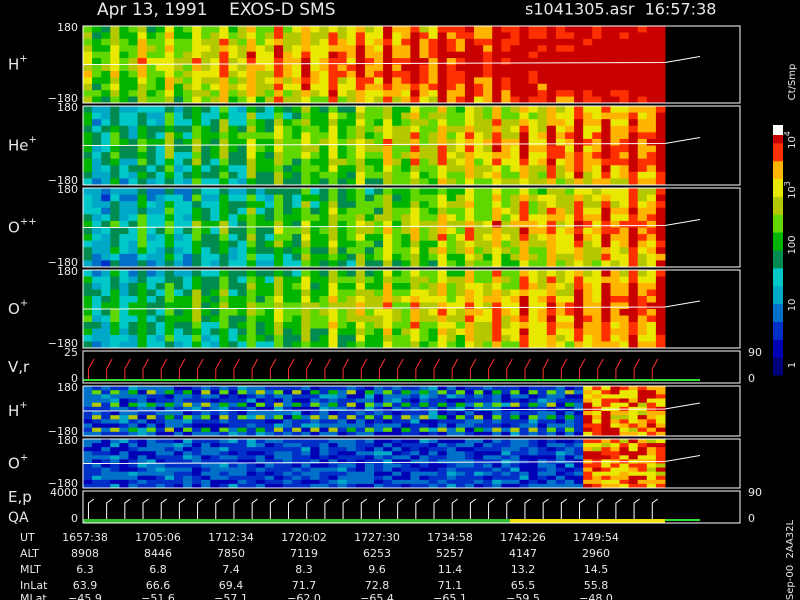 This screenshot has width=800, height=600. Describe the element at coordinates (616, 509) in the screenshot. I see `trace` at that location.